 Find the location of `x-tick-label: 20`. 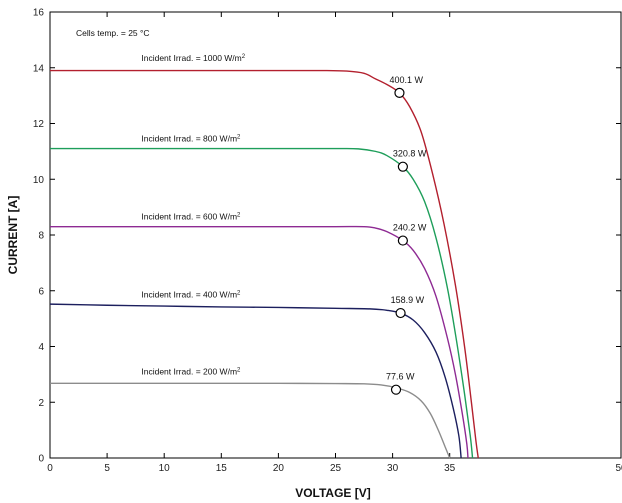

x-tick-label: 20 is located at coordinates (279, 468).